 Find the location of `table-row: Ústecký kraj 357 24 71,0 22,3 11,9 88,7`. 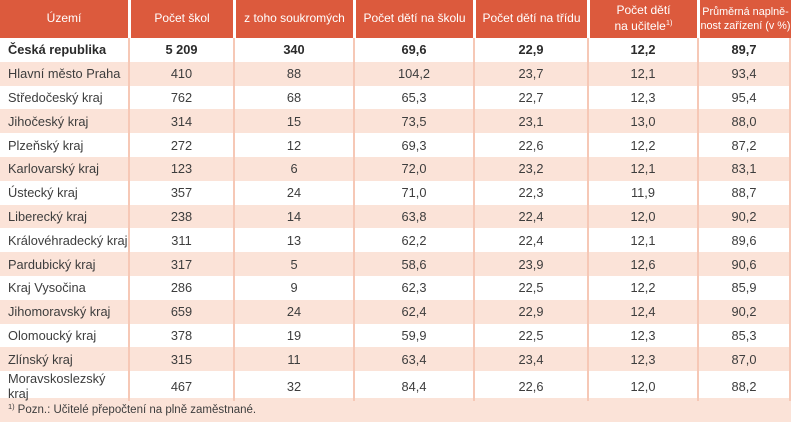

table-row: Ústecký kraj 357 24 71,0 22,3 11,9 88,7 is located at coordinates (395, 192).